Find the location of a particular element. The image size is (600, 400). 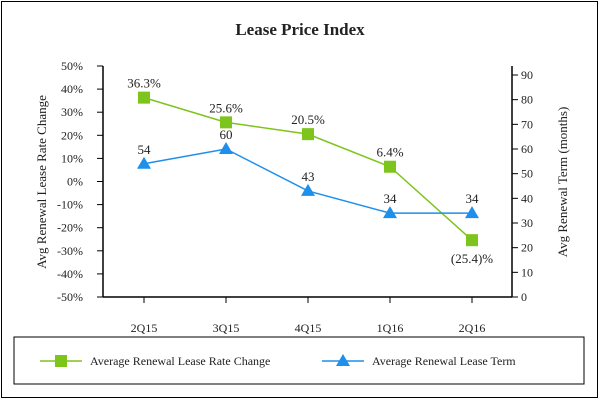

legend-triangle-marker is located at coordinates (343, 360).